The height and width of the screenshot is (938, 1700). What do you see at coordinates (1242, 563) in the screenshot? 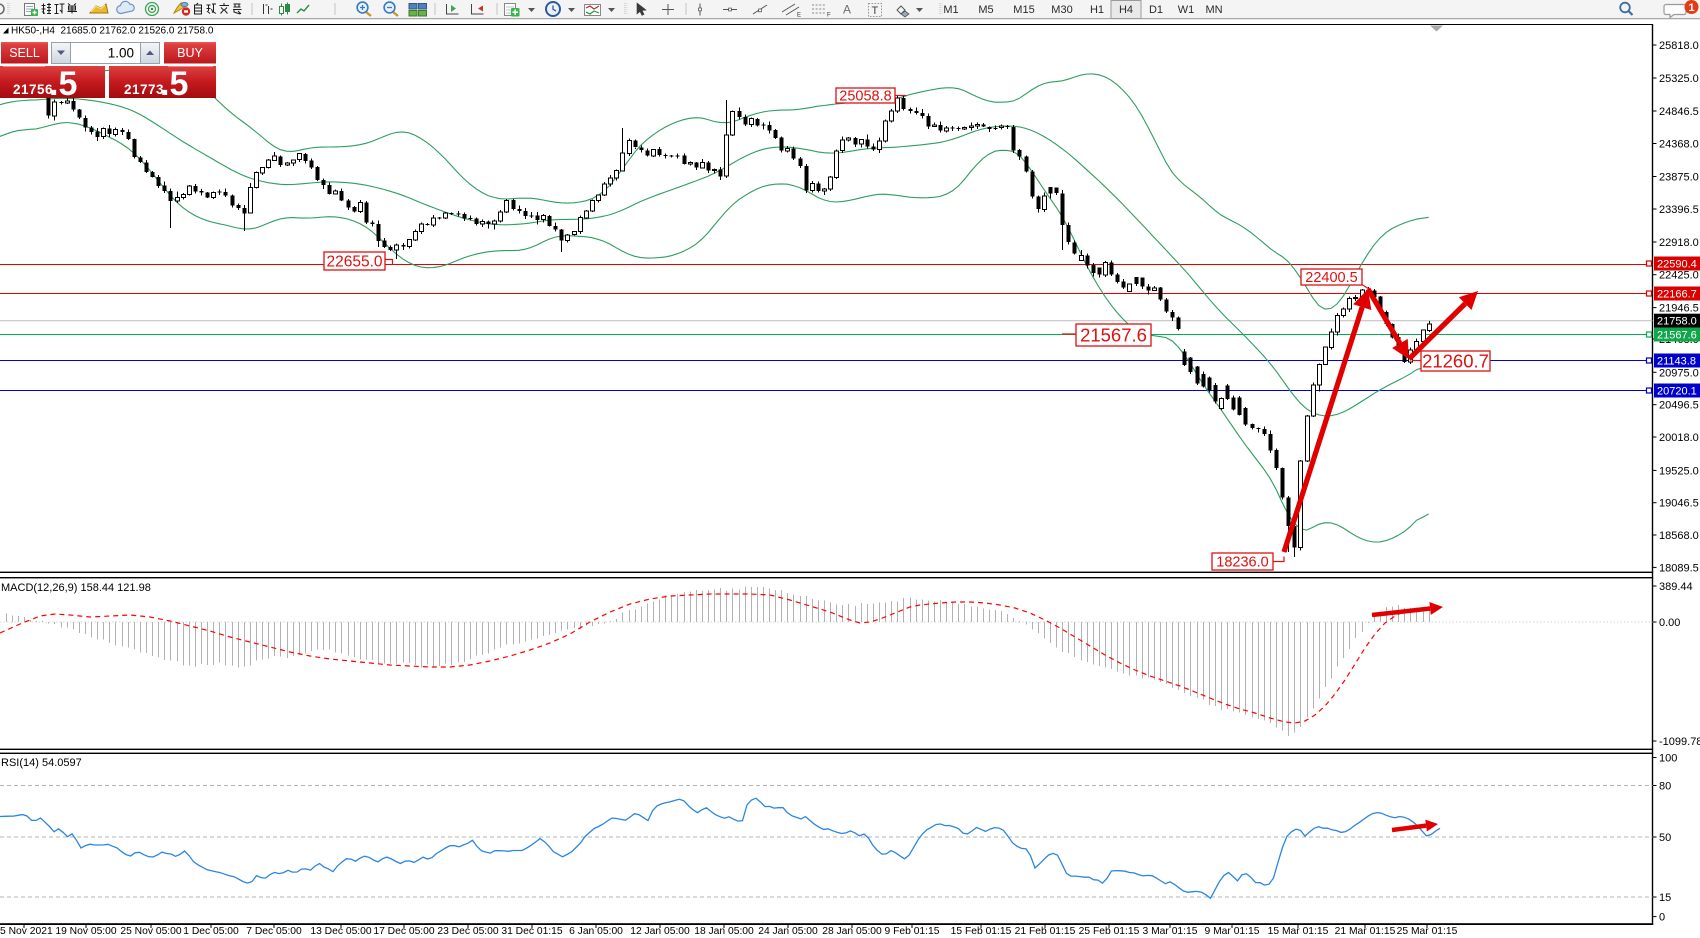
I see `svg-text: 18236.0` at bounding box center [1242, 563].